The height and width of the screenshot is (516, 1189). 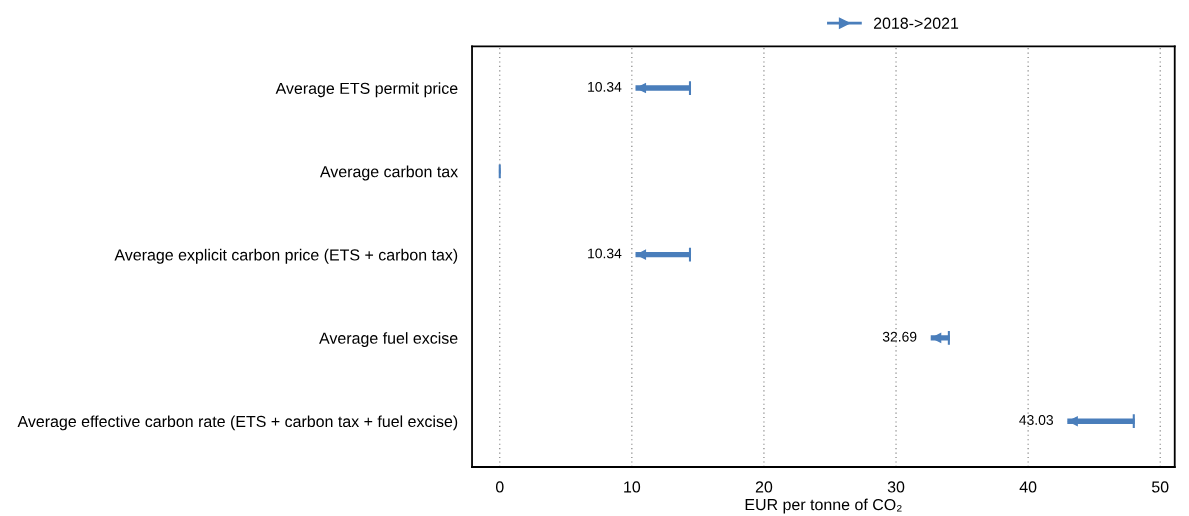 I want to click on y-tick-label: Average fuel excise, so click(x=388, y=340).